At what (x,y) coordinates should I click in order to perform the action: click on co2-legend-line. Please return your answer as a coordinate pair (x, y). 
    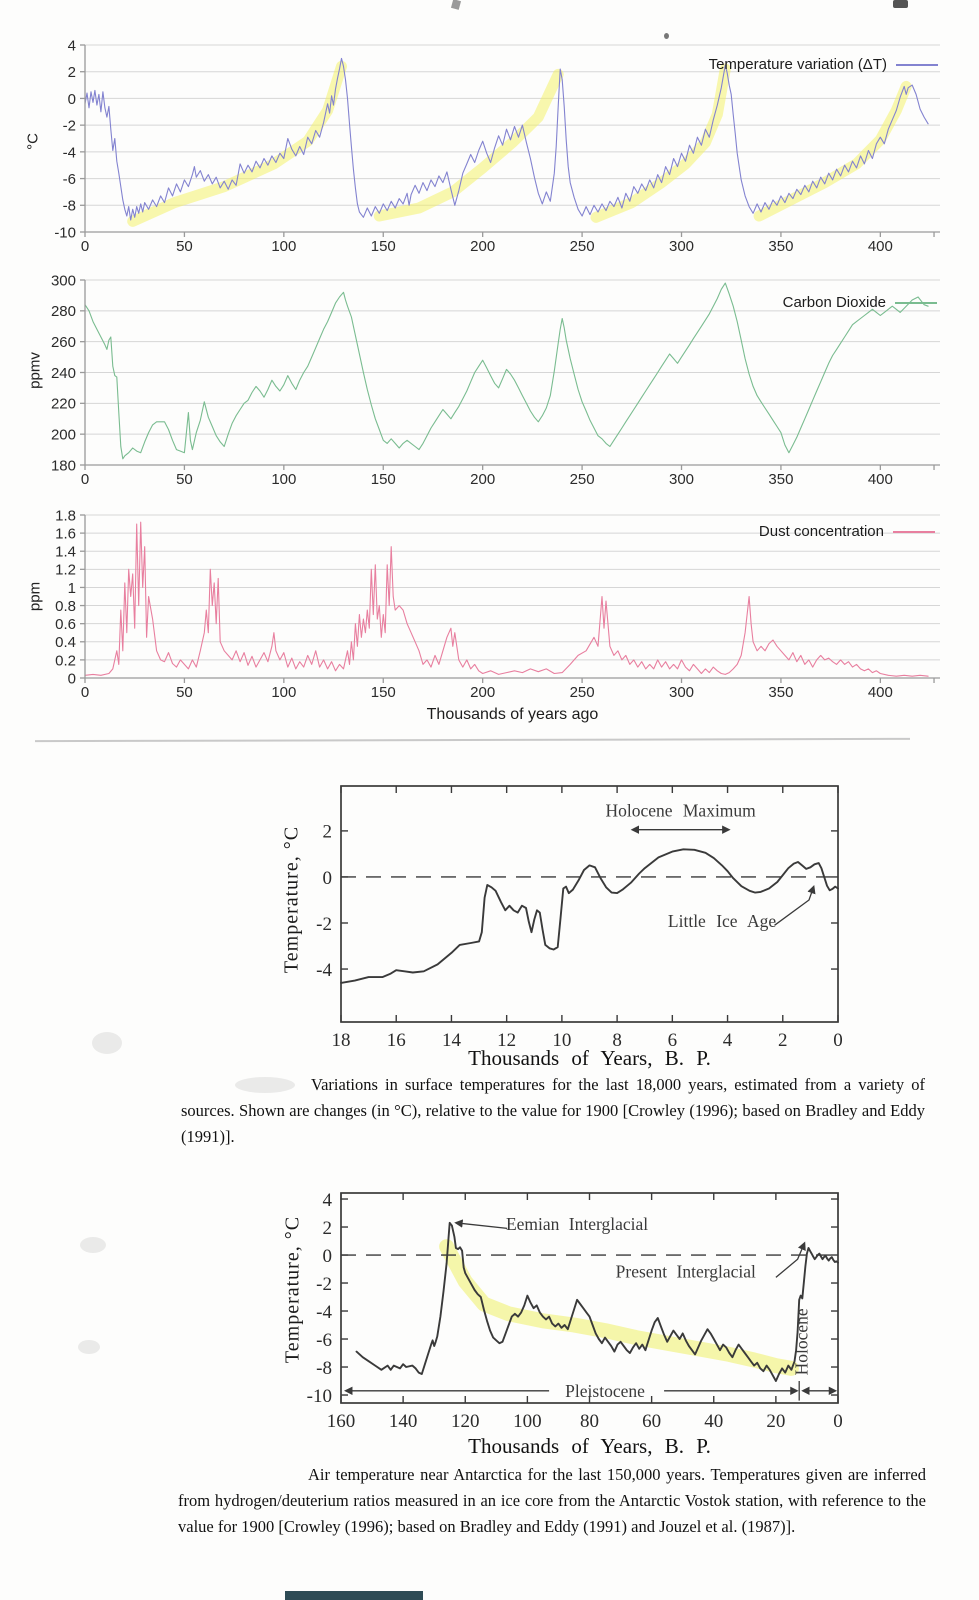
    Looking at the image, I should click on (916, 302).